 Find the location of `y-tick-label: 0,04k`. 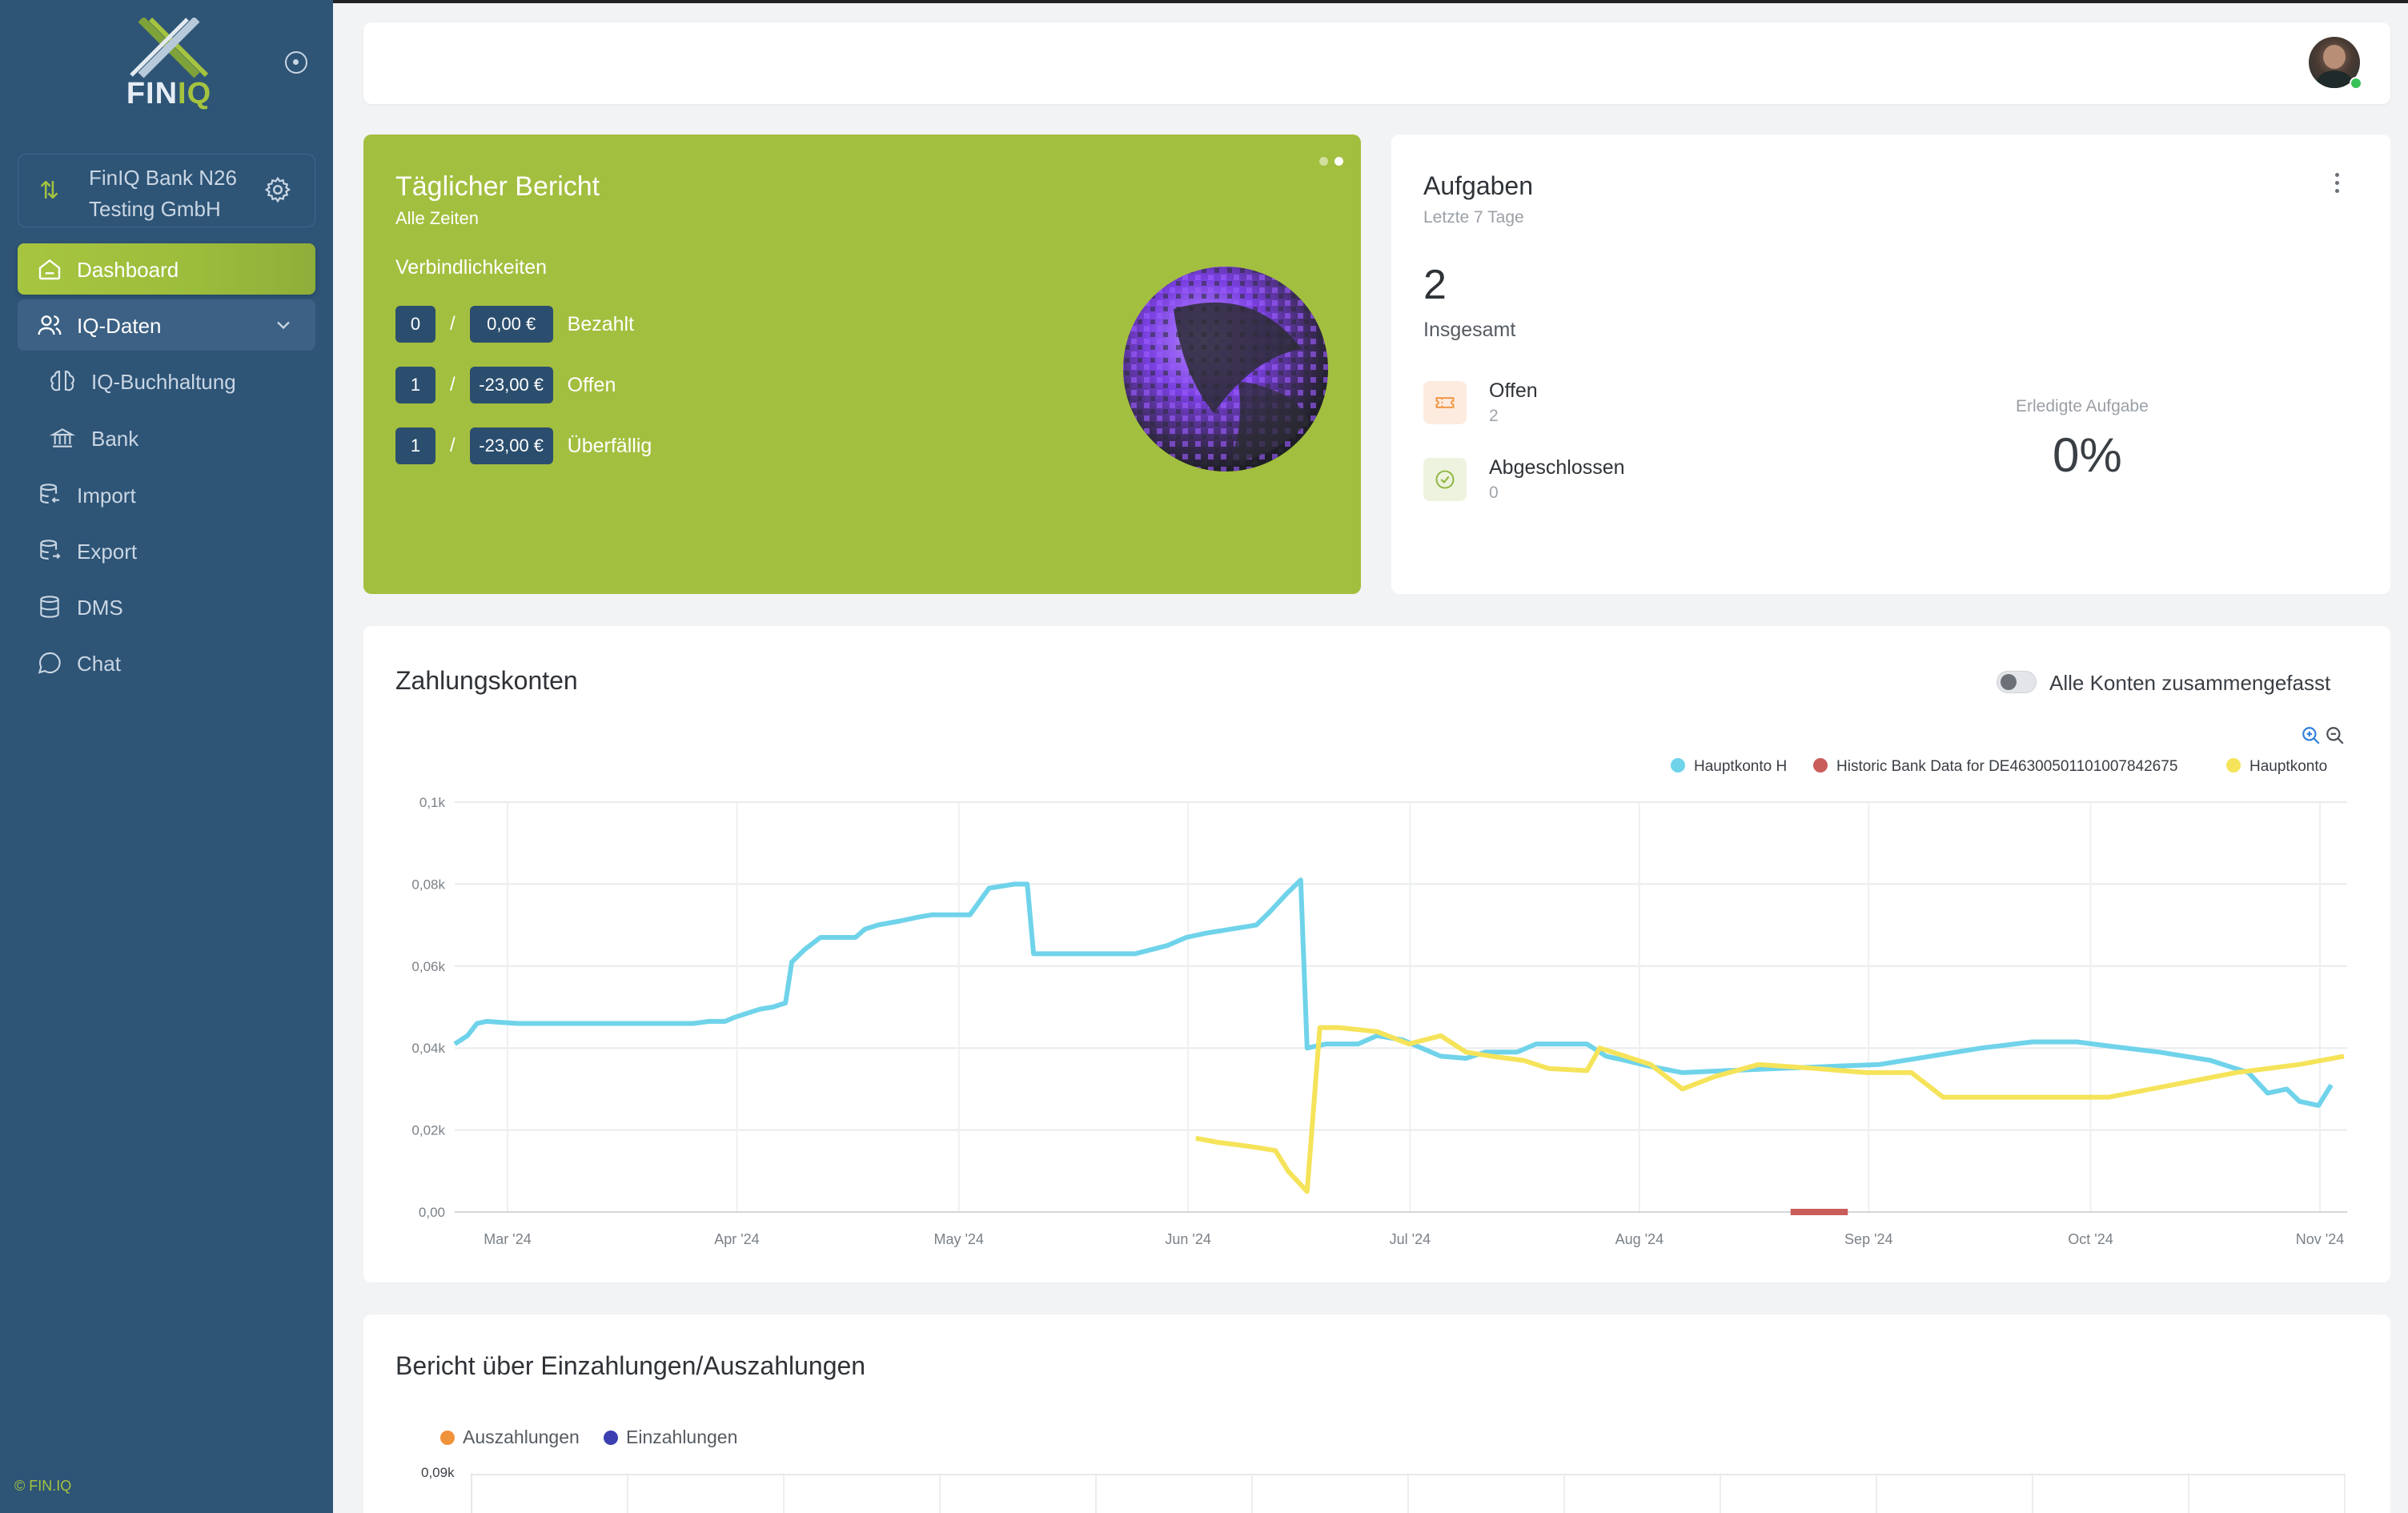

y-tick-label: 0,04k is located at coordinates (428, 1048).